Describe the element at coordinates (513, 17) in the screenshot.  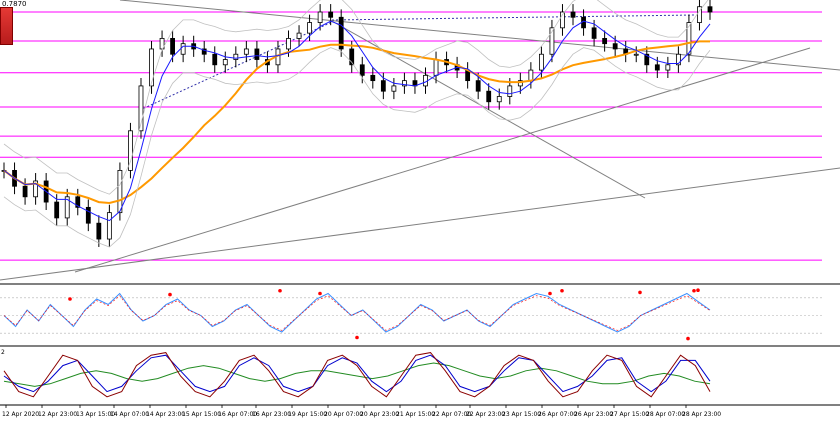
I see `dashed-trendline` at that location.